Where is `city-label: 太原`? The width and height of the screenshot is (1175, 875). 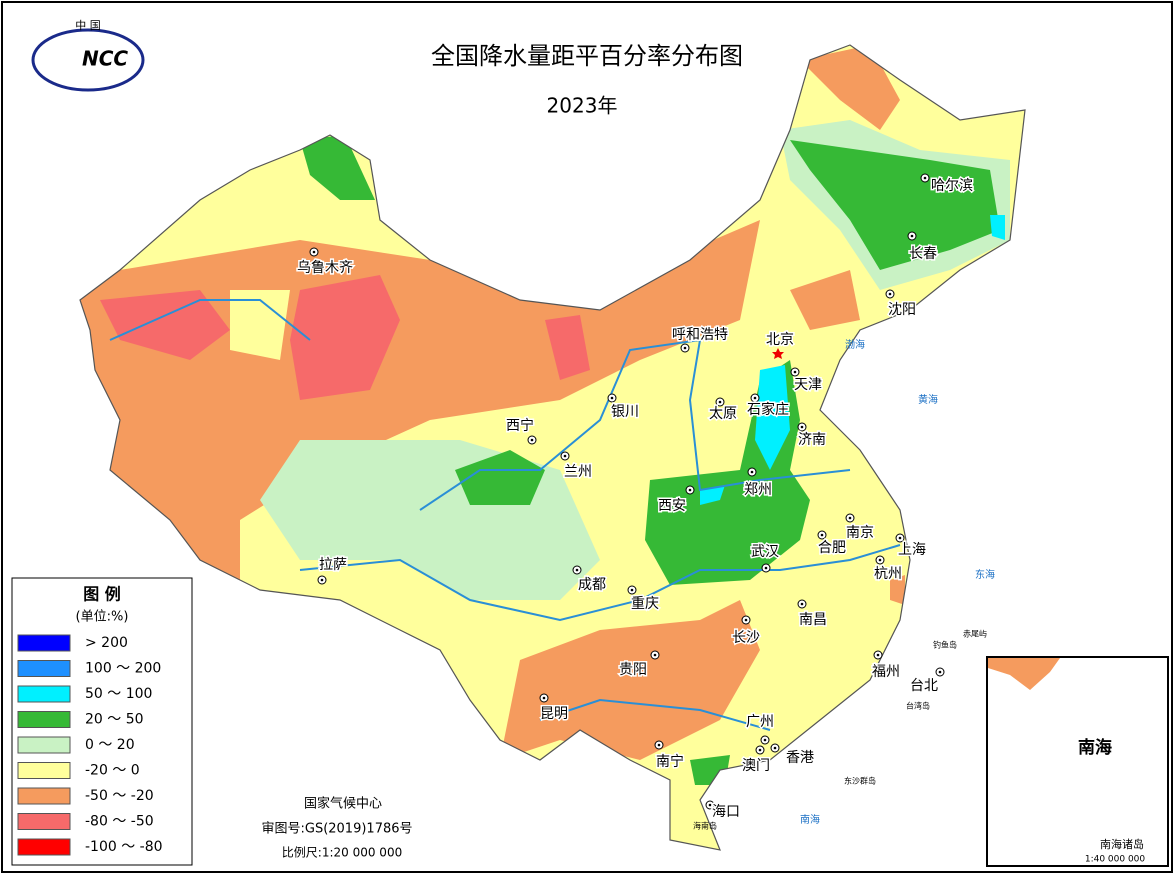
city-label: 太原 is located at coordinates (723, 414).